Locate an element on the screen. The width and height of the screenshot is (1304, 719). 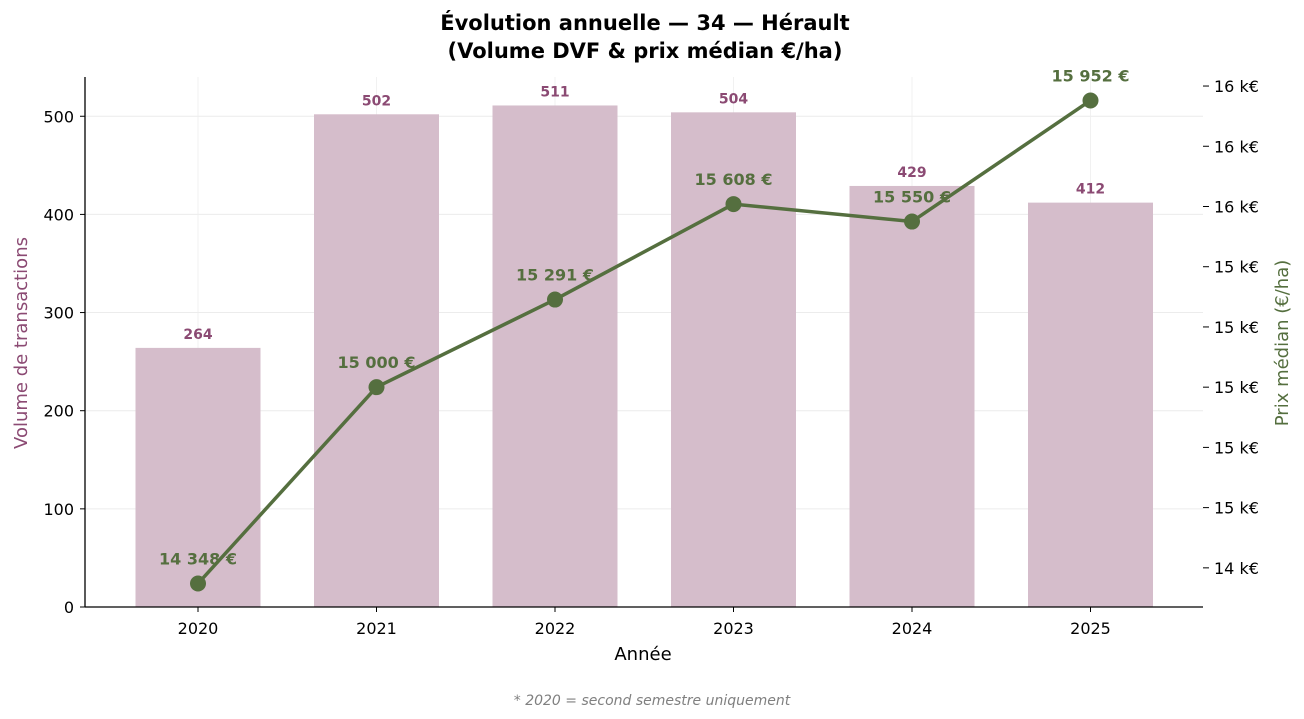
price-point-label: 15 608 € is located at coordinates (734, 179).